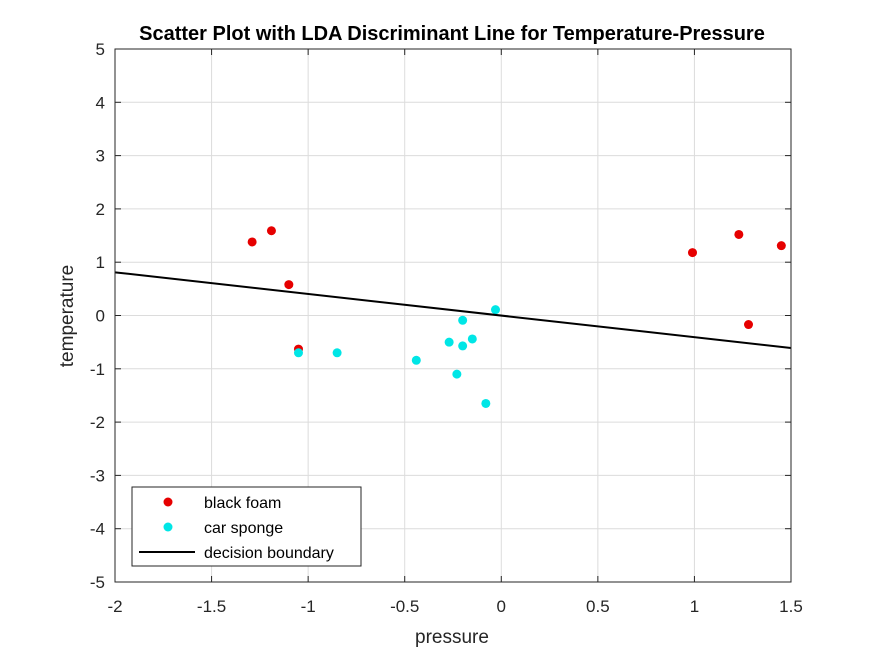 The image size is (875, 656). Describe the element at coordinates (97, 422) in the screenshot. I see `y-tick-label: -2` at that location.